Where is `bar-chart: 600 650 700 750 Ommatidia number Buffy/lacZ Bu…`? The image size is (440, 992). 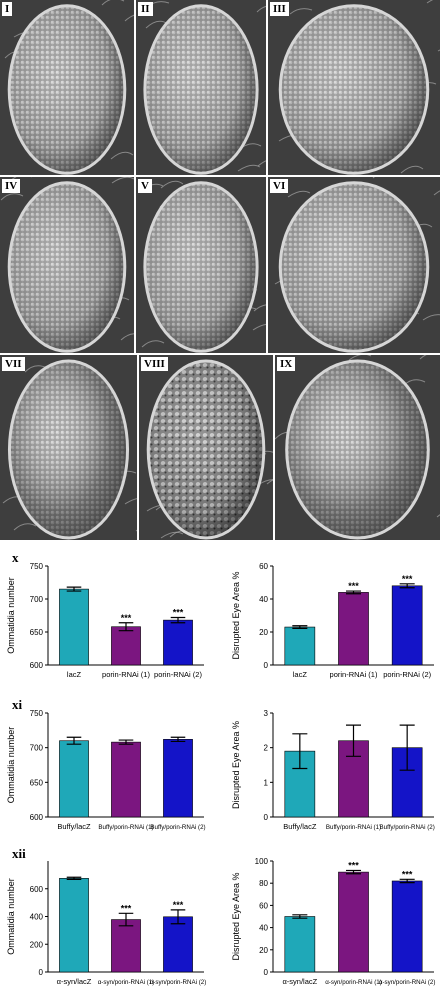 bar-chart: 600 650 700 750 Ommatidia number Buffy/lacZ Bu… is located at coordinates (106, 770).